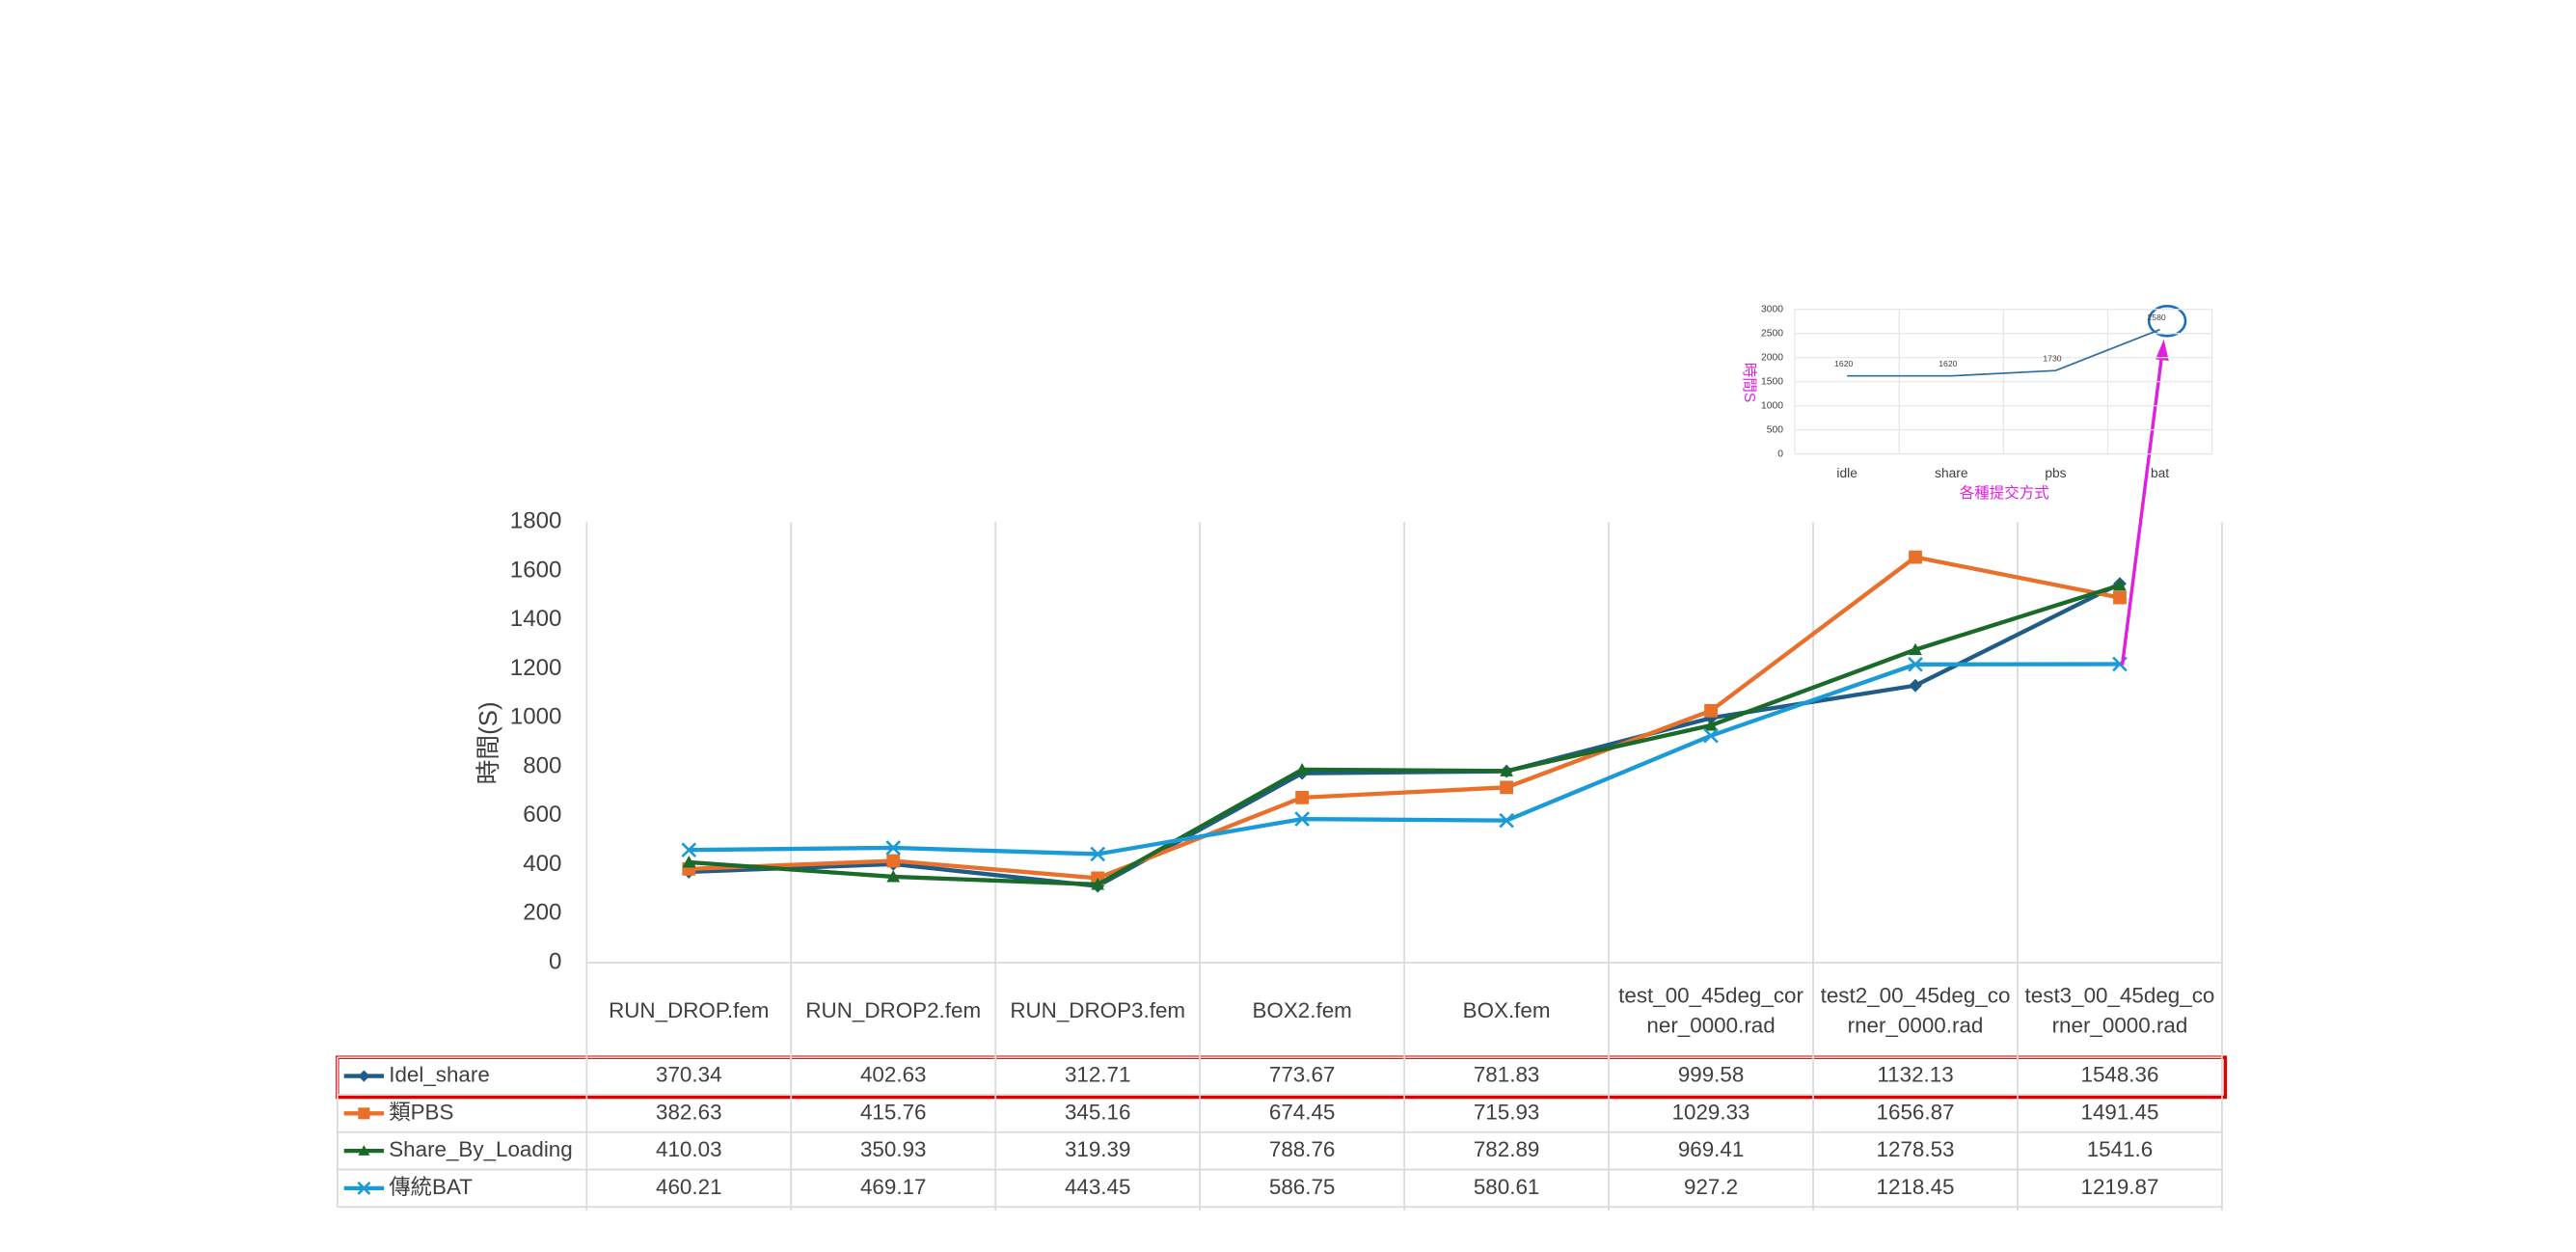 This screenshot has width=2576, height=1252. Describe the element at coordinates (1916, 1112) in the screenshot. I see `table-value: 1656.87` at that location.